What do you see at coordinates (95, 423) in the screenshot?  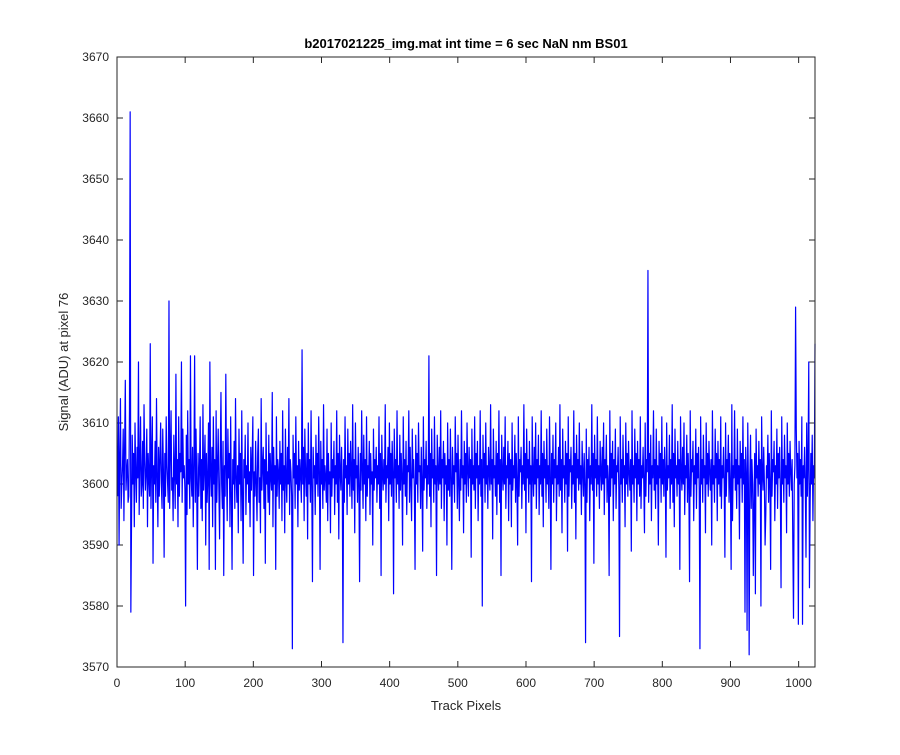 I see `y-tick-label: 3610` at bounding box center [95, 423].